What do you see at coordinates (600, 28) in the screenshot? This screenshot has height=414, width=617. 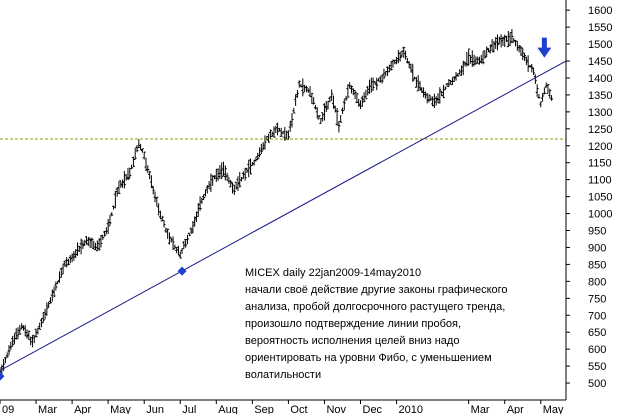 I see `y-tick-label: 1550` at bounding box center [600, 28].